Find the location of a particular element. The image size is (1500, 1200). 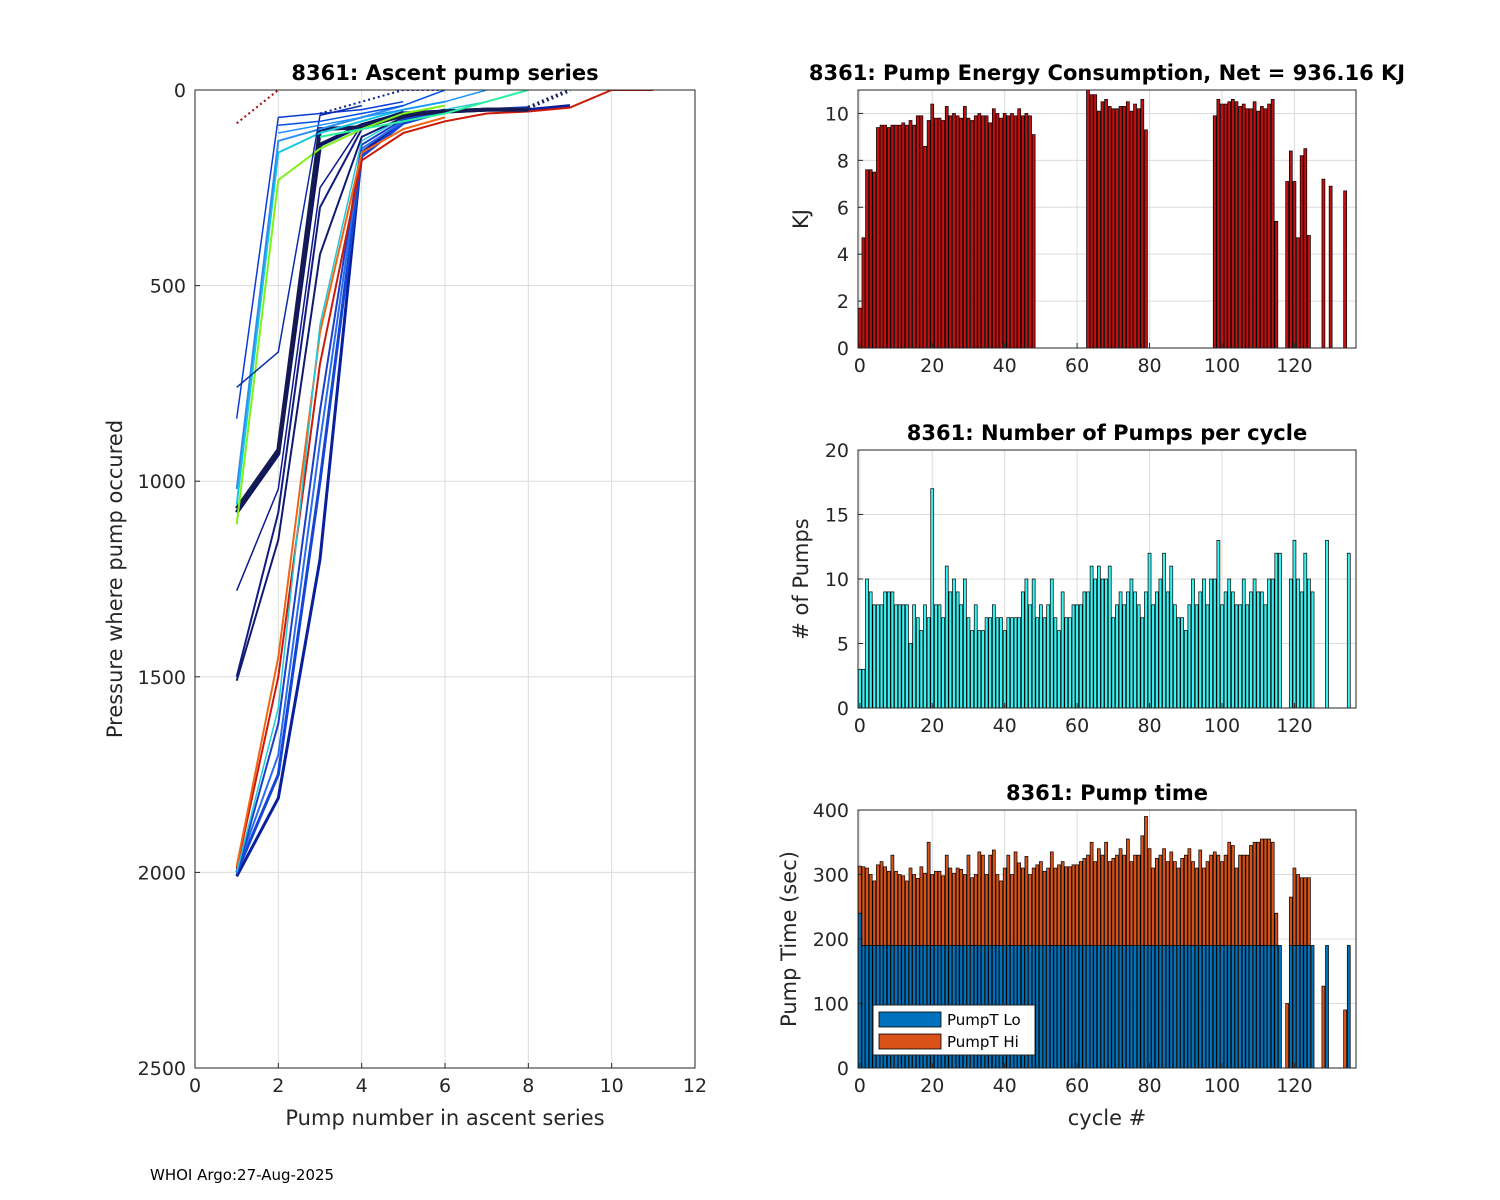

ascent-ytick-label: 500 is located at coordinates (168, 287).